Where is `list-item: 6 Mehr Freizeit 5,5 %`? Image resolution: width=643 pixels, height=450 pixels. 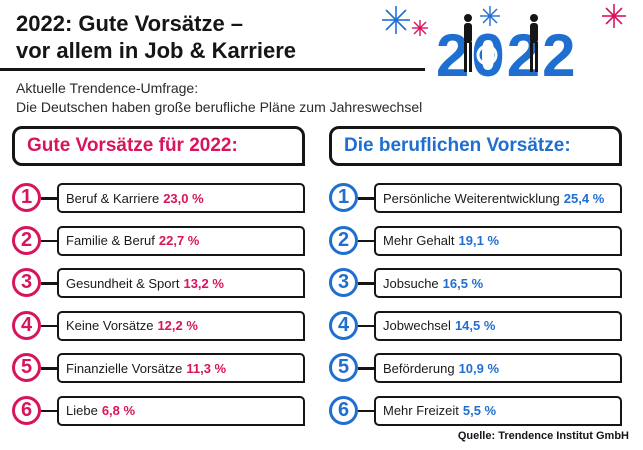 list-item: 6 Mehr Freizeit 5,5 % is located at coordinates (475, 411).